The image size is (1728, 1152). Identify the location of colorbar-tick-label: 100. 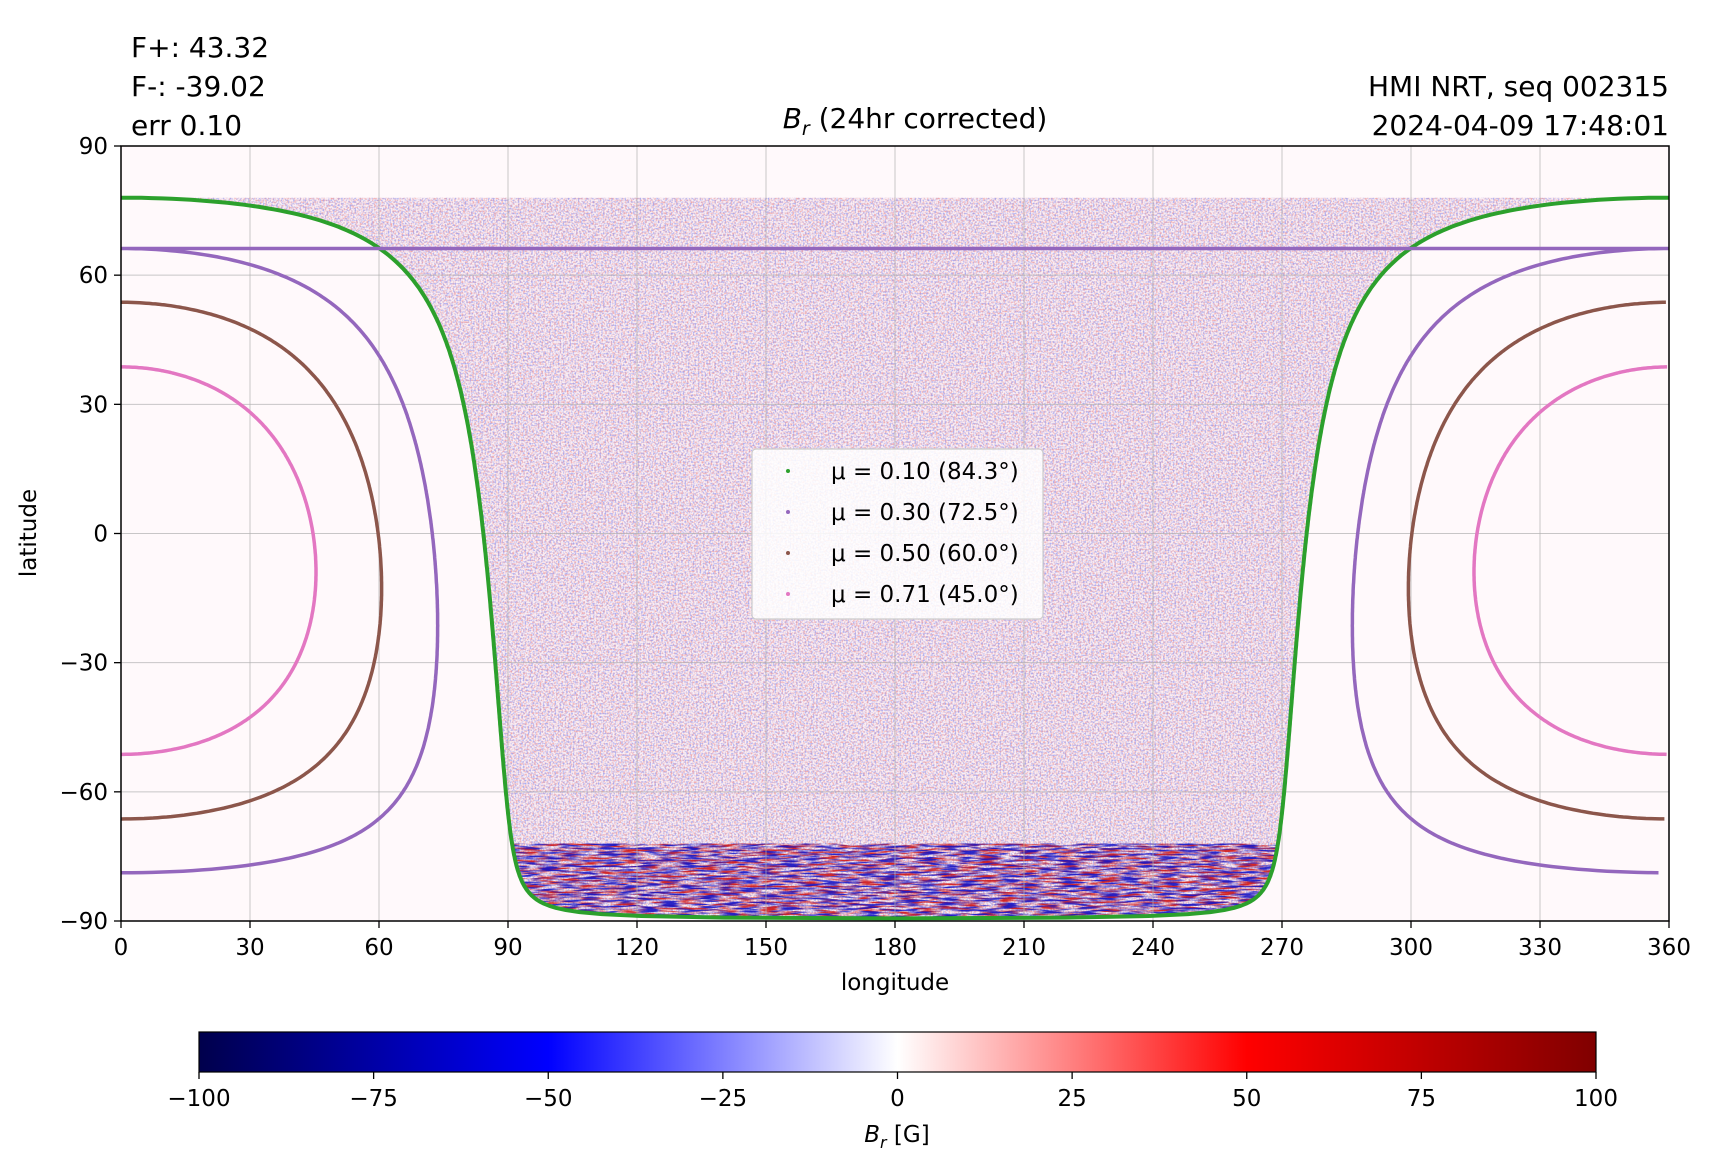
(1596, 1099).